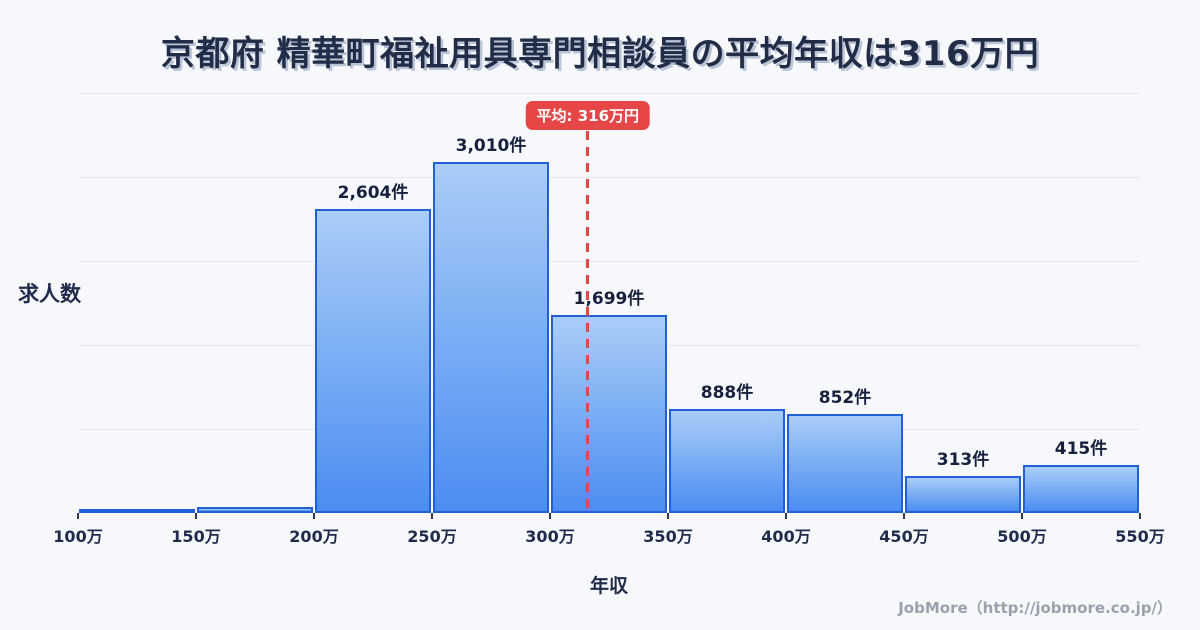 The image size is (1200, 630). What do you see at coordinates (963, 460) in the screenshot?
I see `bar-value-label: 313件` at bounding box center [963, 460].